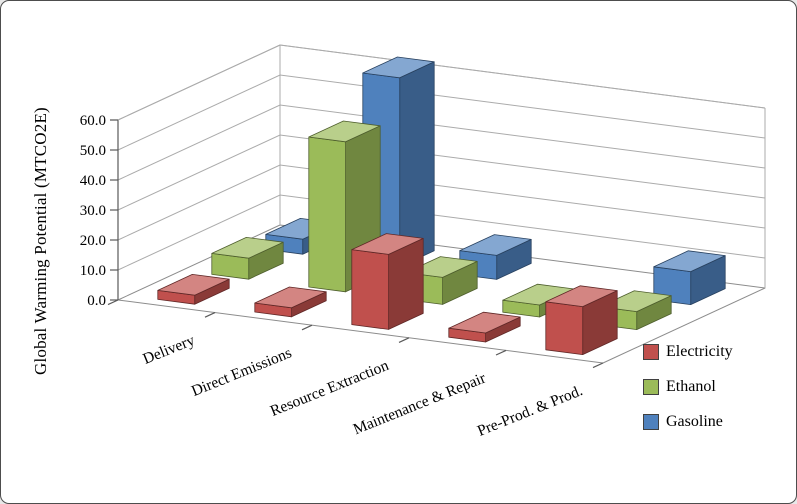 The height and width of the screenshot is (504, 797). What do you see at coordinates (93, 151) in the screenshot?
I see `y-tick-label: 50.0` at bounding box center [93, 151].